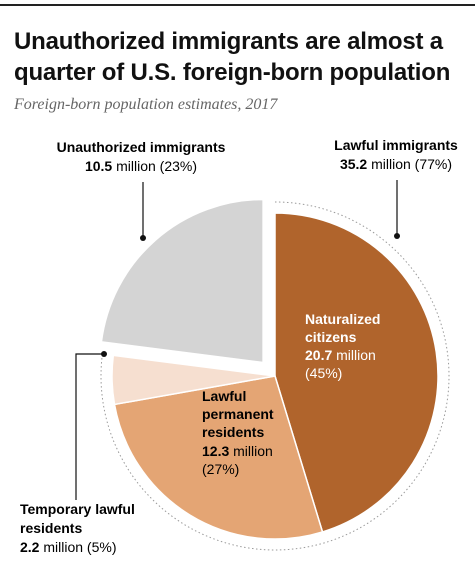 Image resolution: width=475 pixels, height=574 pixels. What do you see at coordinates (104, 354) in the screenshot?
I see `temporary-leader-dot` at bounding box center [104, 354].